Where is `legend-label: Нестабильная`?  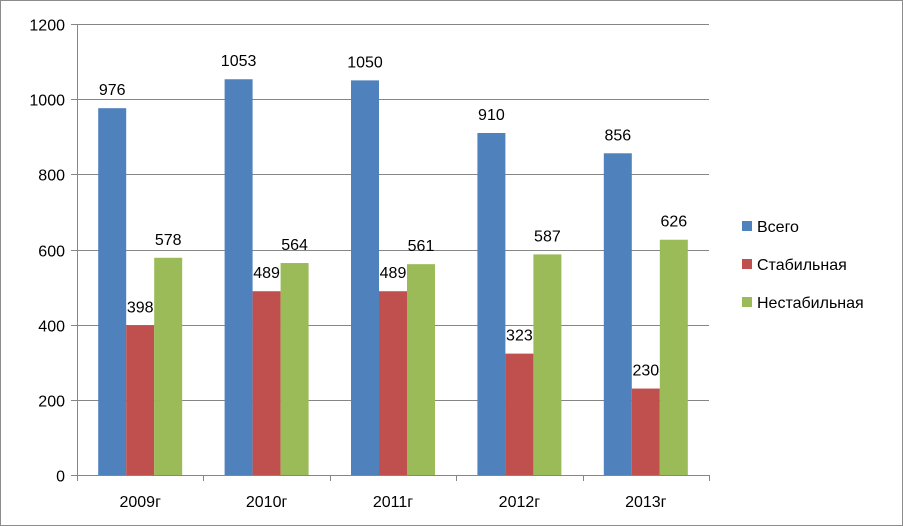
legend-label: Нестабильная is located at coordinates (810, 303).